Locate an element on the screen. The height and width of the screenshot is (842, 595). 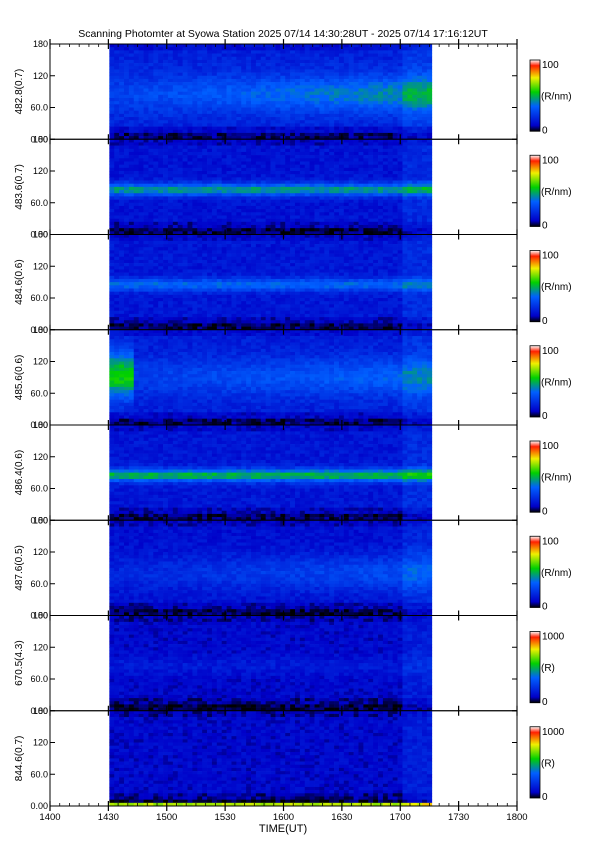
panel-ylabel: 482.8(0.7) is located at coordinates (19, 92).